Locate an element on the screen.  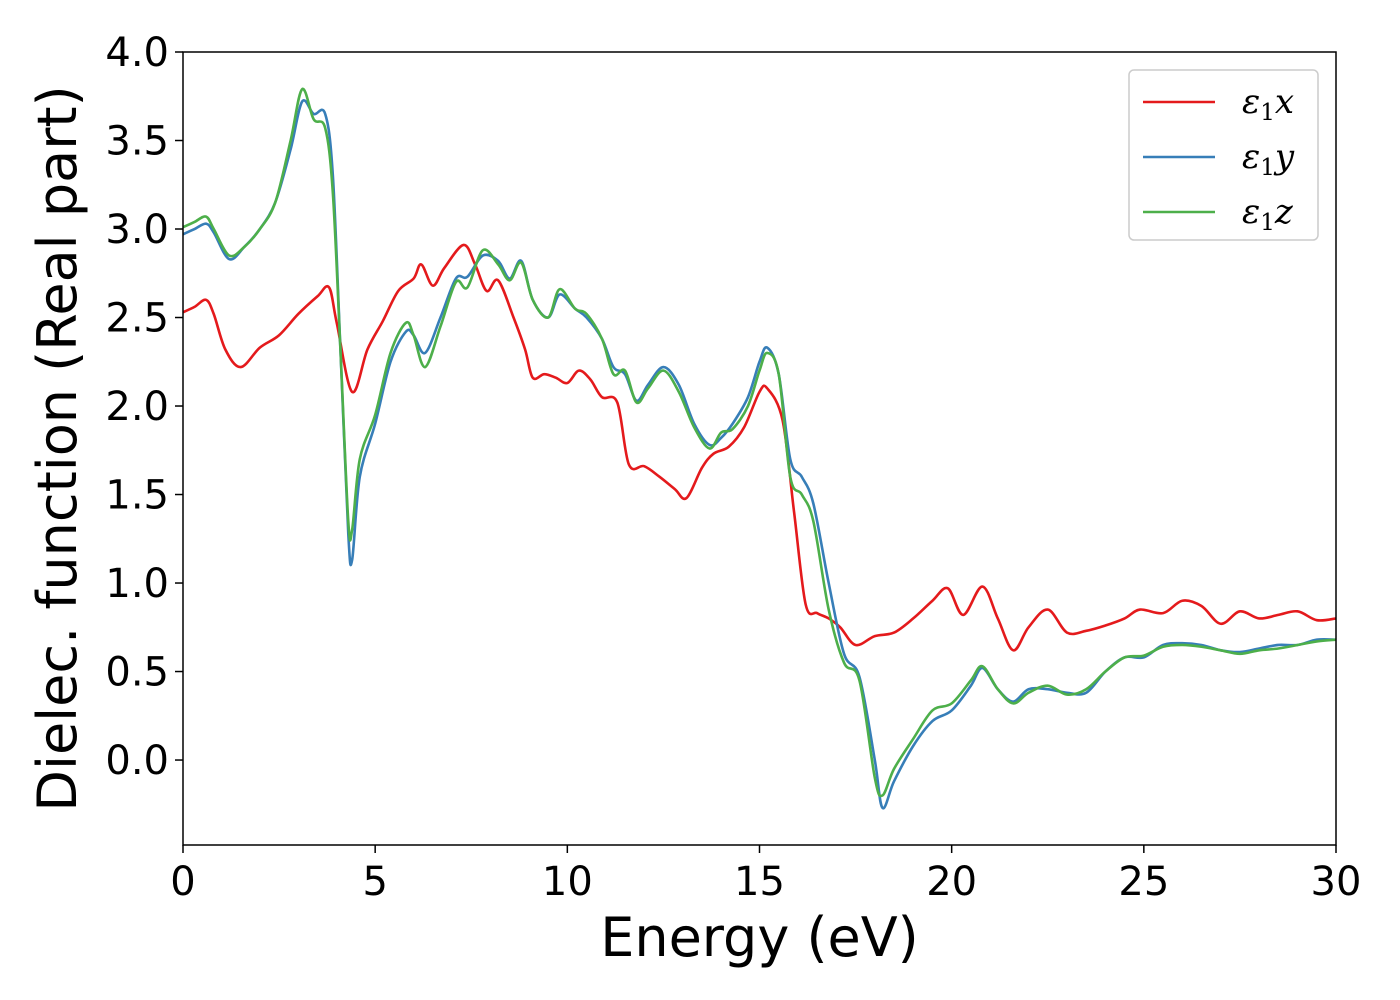
legend-entry-z: ε1z is located at coordinates (1268, 214).